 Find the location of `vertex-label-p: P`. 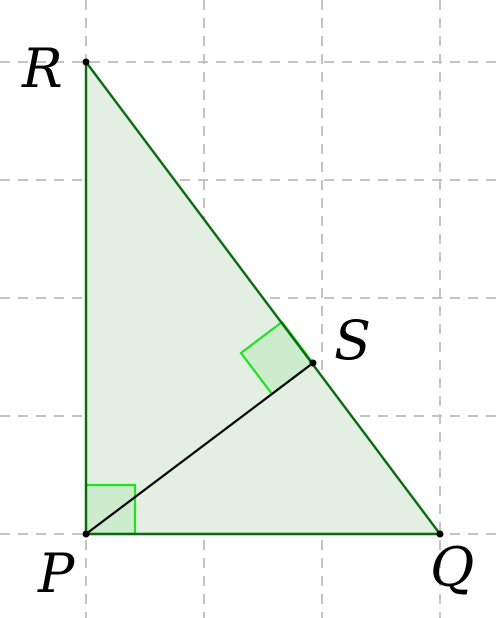

vertex-label-p: P is located at coordinates (56, 573).